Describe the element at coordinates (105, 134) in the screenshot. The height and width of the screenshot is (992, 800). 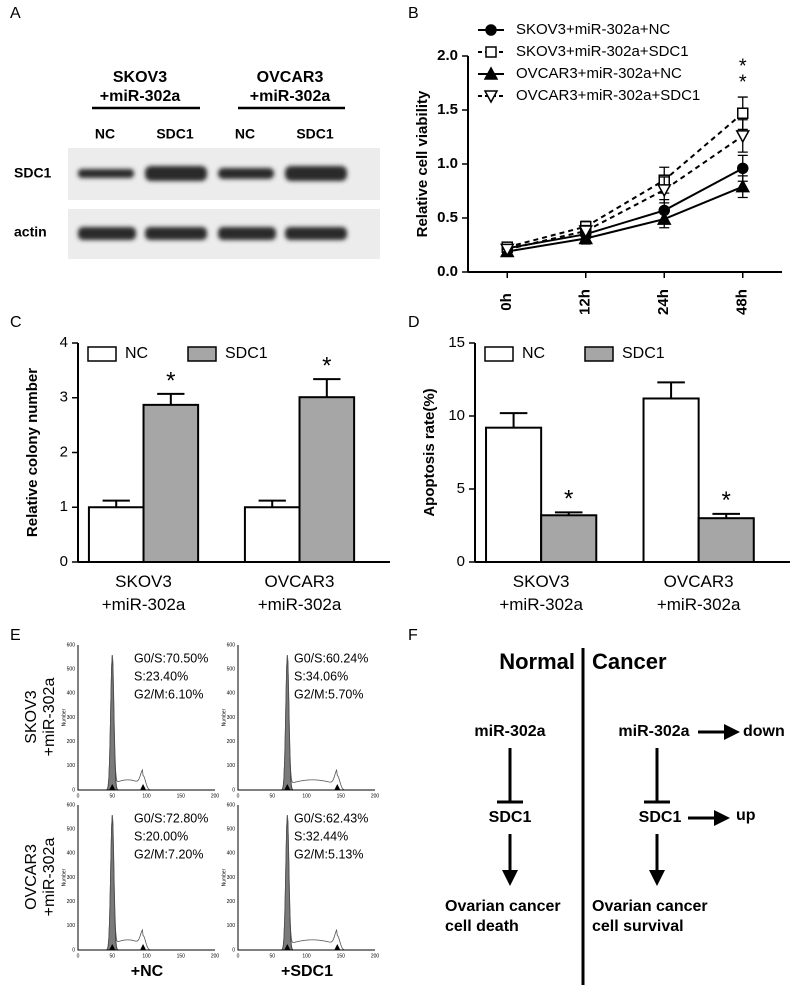
I see `lane-label: NC` at that location.